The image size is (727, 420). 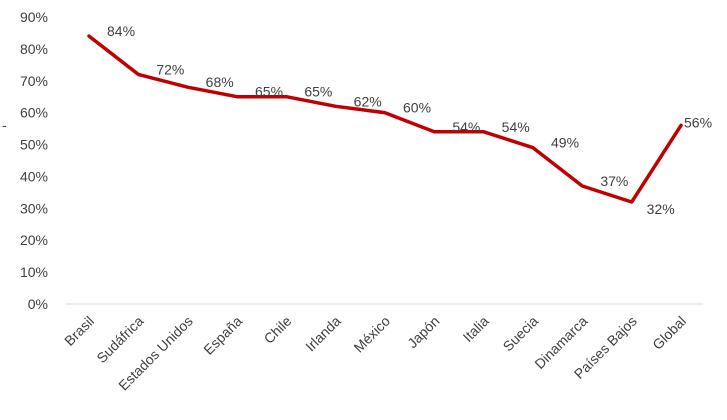 I want to click on x-tick-label: Irlanda, so click(x=323, y=334).